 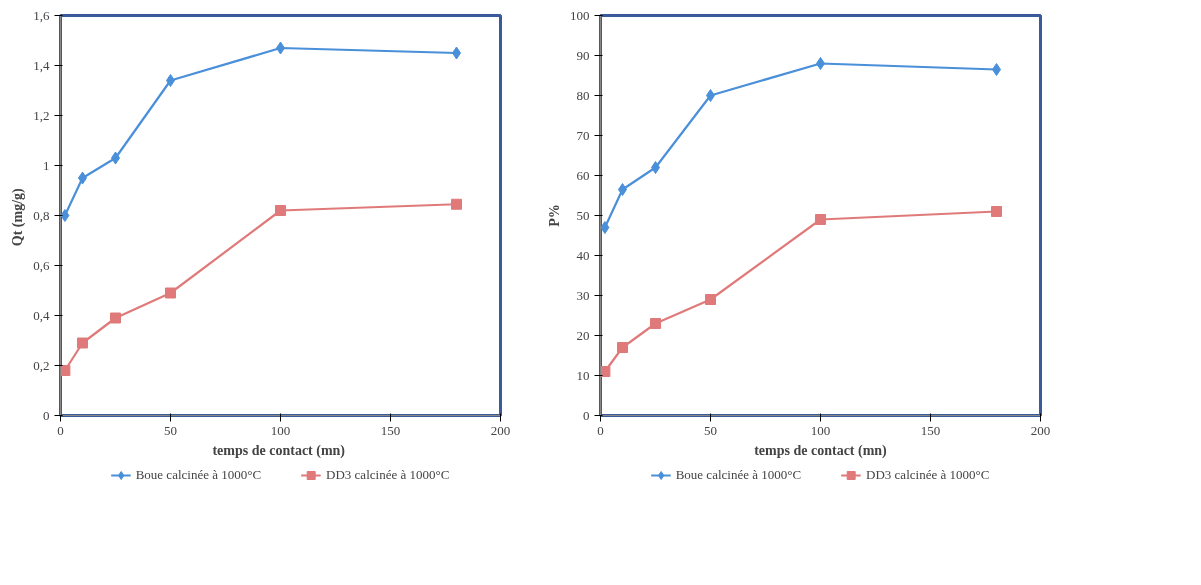 I want to click on y-tick-label: 1,6, so click(x=41, y=15).